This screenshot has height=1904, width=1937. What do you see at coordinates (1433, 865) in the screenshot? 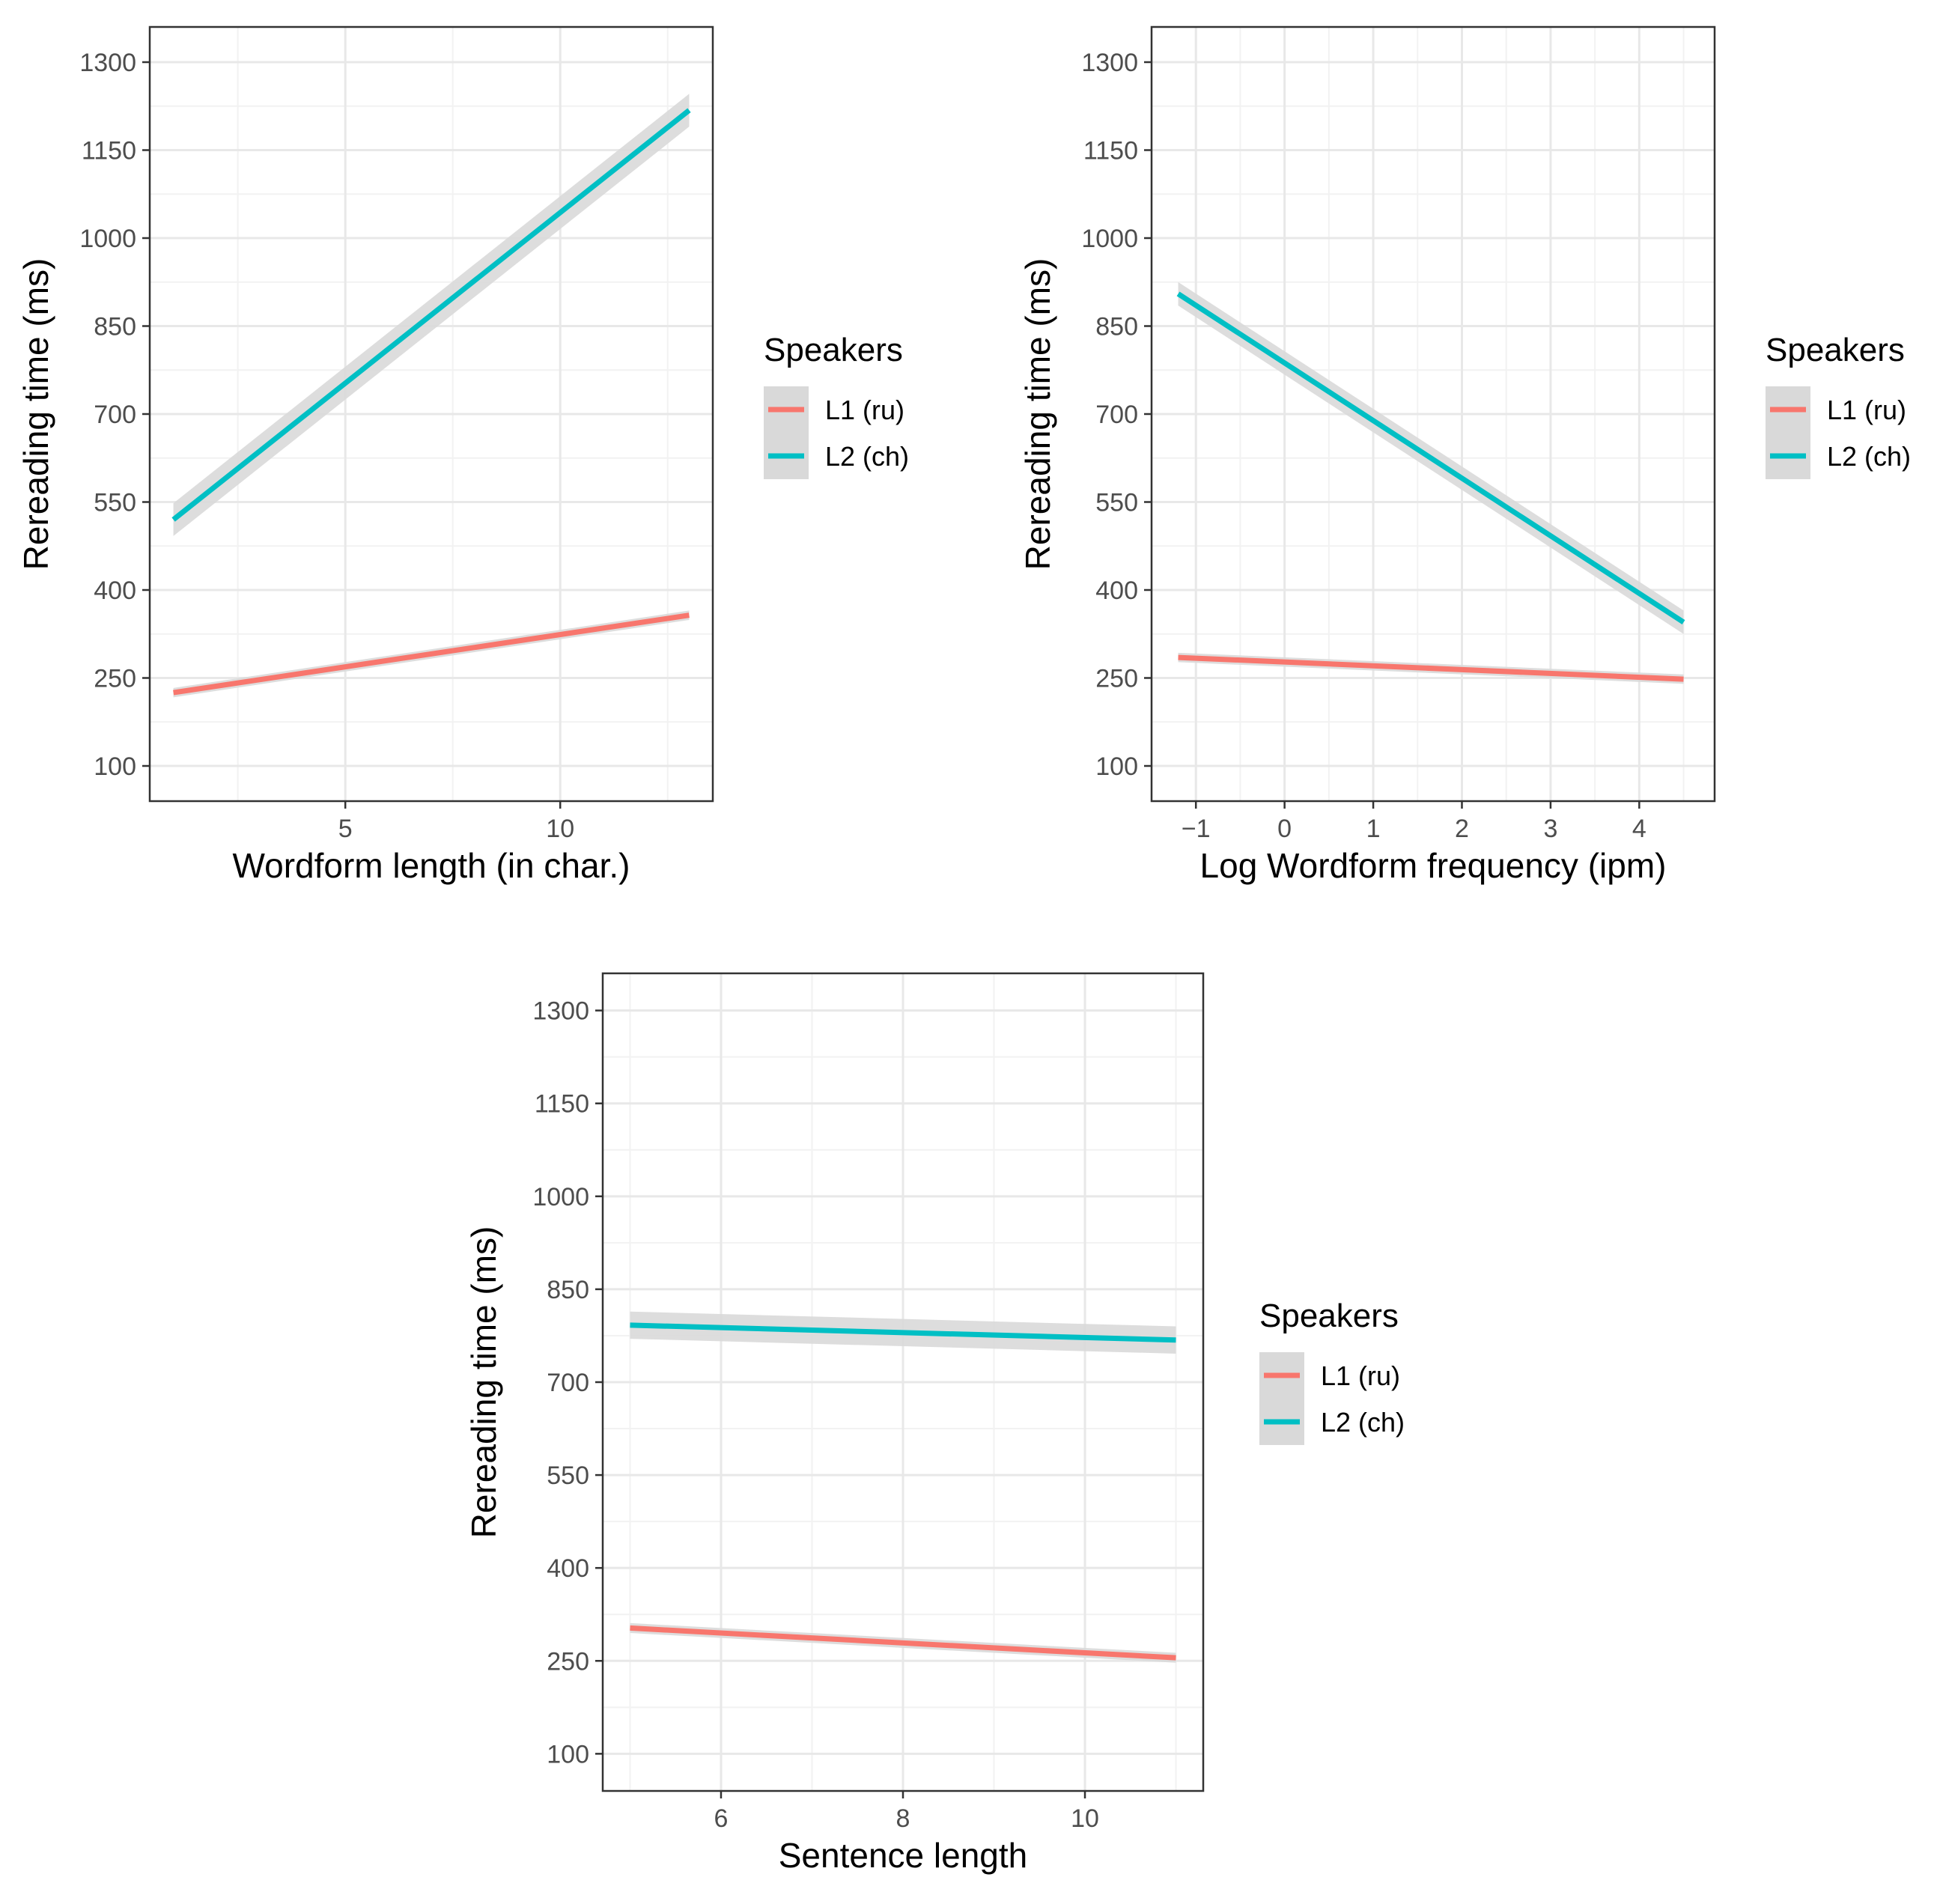
I see `x-axis-title: Log Wordform frequency (ipm)` at bounding box center [1433, 865].